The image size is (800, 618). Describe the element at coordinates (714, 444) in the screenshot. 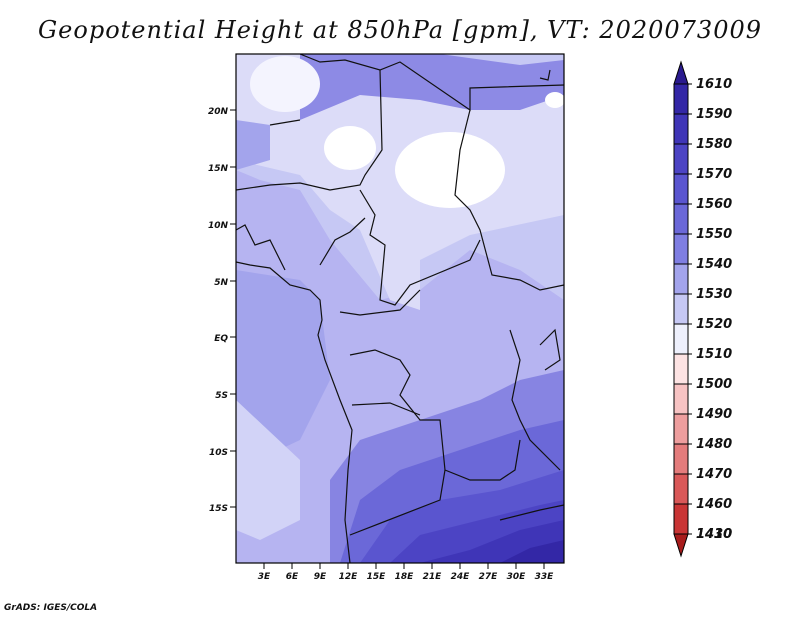

I see `colorbar-label: 1480` at that location.